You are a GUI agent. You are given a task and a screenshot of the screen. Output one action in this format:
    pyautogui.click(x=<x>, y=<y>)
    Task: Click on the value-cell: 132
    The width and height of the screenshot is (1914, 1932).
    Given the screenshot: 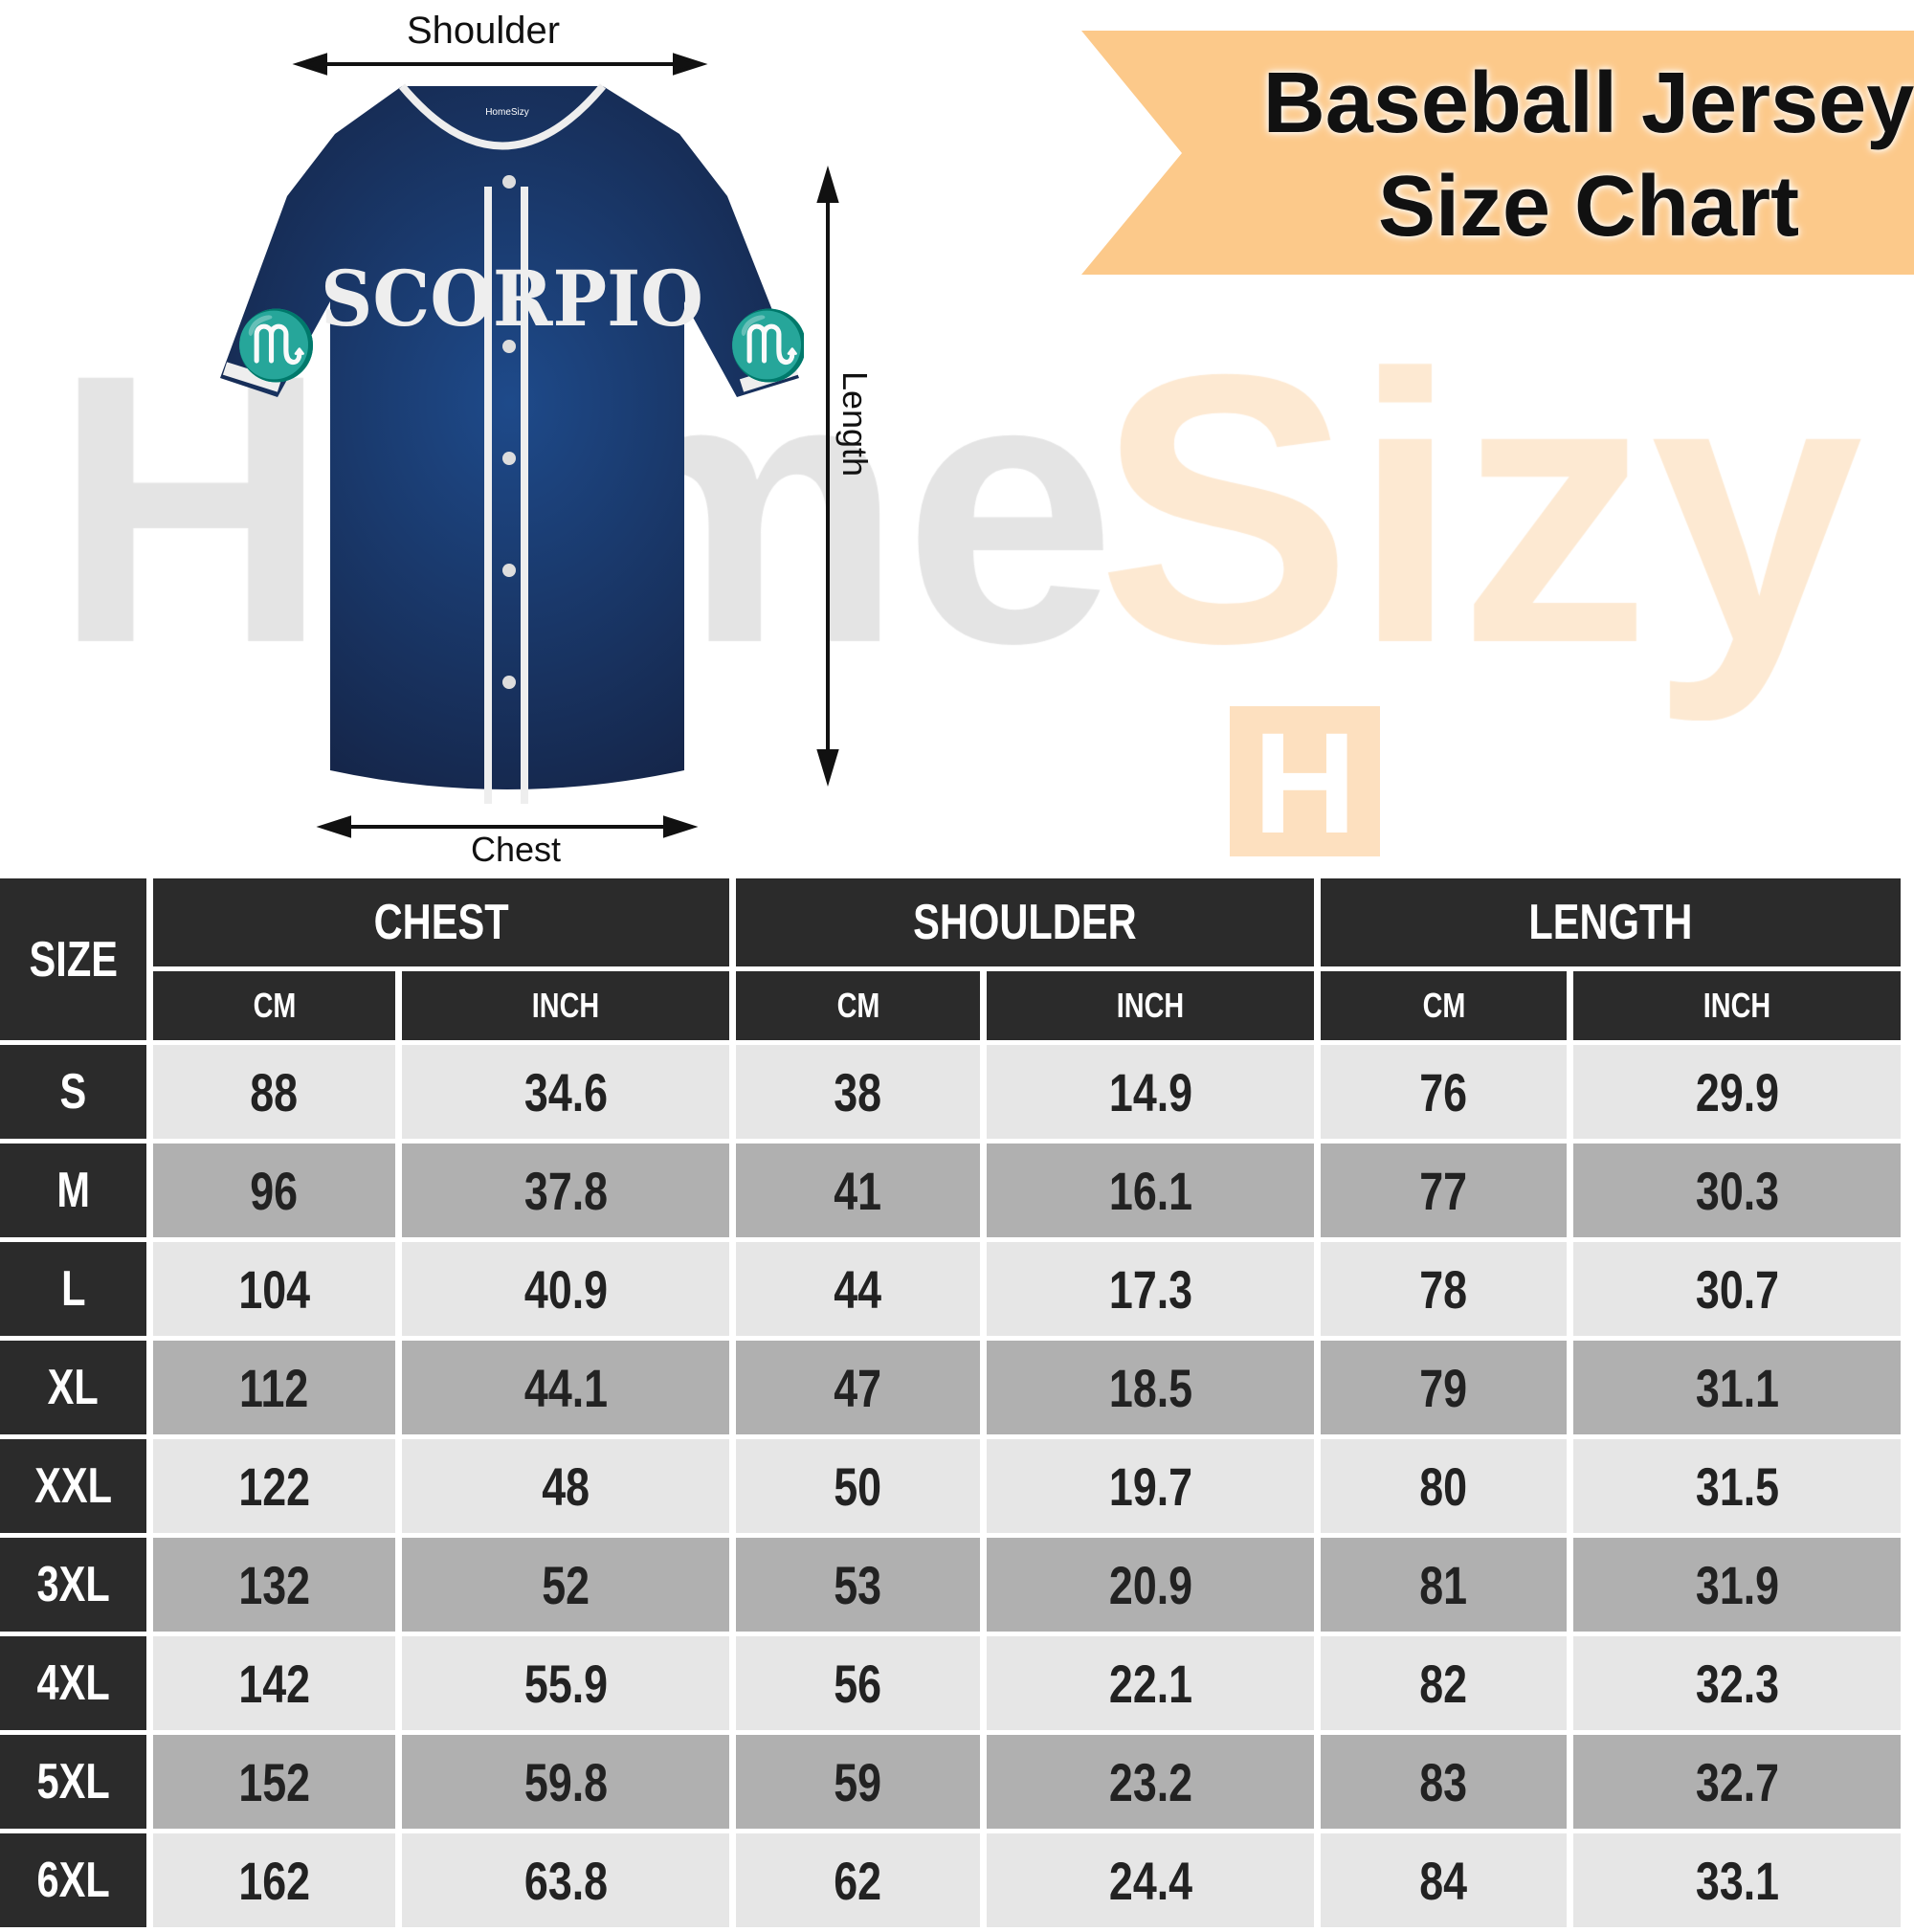 What is the action you would take?
    pyautogui.click(x=274, y=1585)
    